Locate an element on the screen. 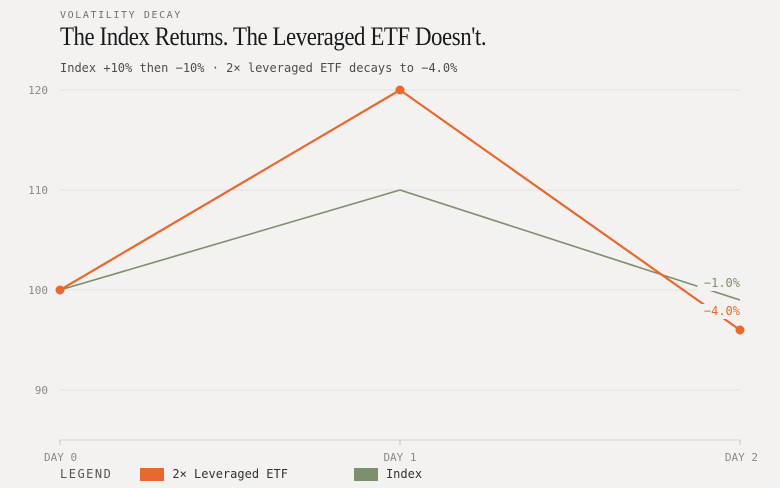 The height and width of the screenshot is (488, 780). legend-item-index: Index is located at coordinates (388, 474).